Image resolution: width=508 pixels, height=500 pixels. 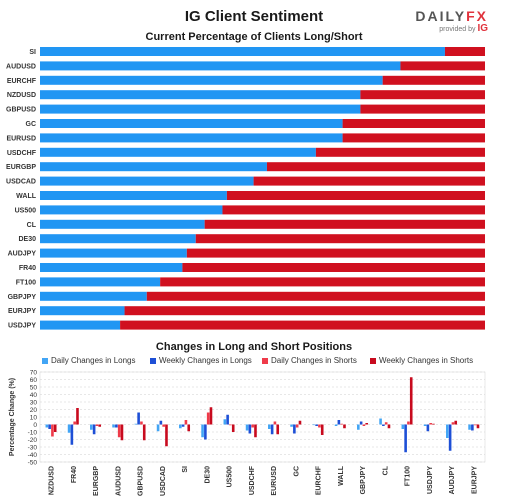 What do you see at coordinates (385, 470) in the screenshot?
I see `changes-category-label: CL` at bounding box center [385, 470].